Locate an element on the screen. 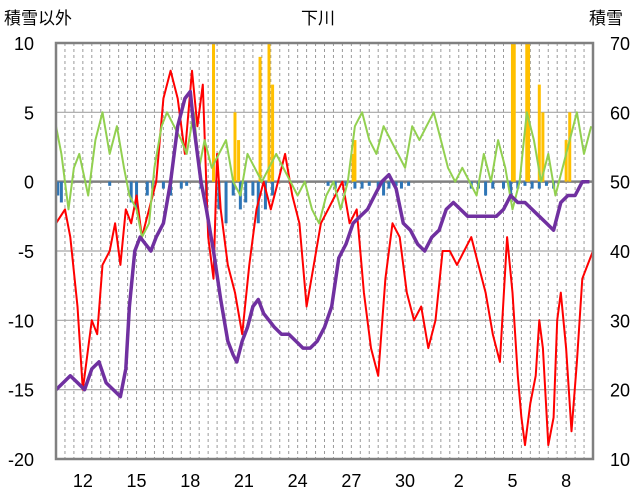 This screenshot has height=501, width=636. x-tick-label: 21 is located at coordinates (244, 481).